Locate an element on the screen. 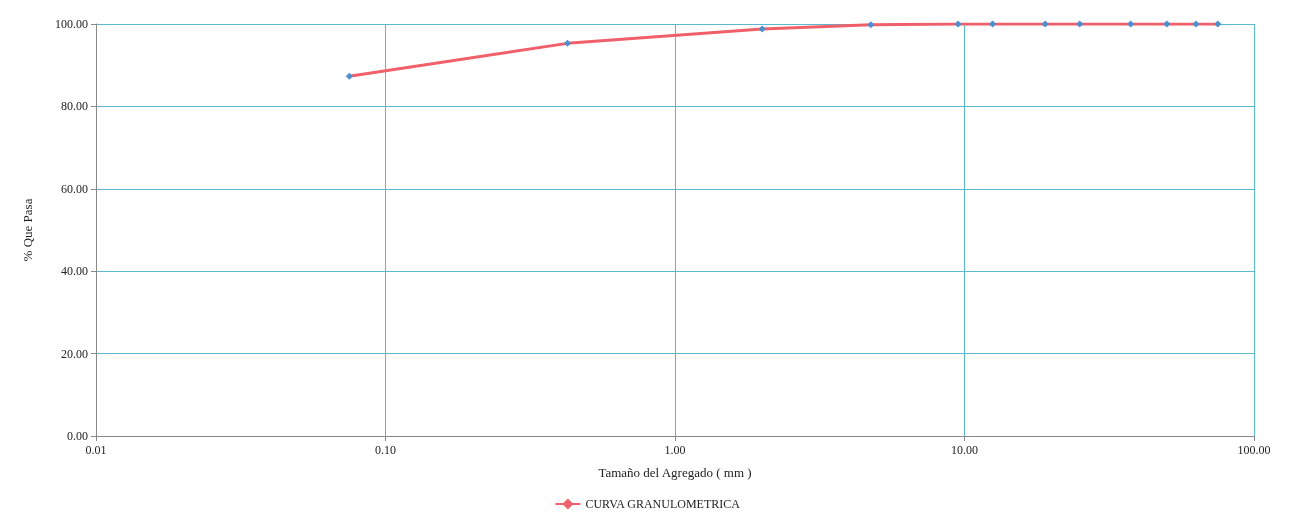  y-tick-label: 20.00 is located at coordinates (74, 353).